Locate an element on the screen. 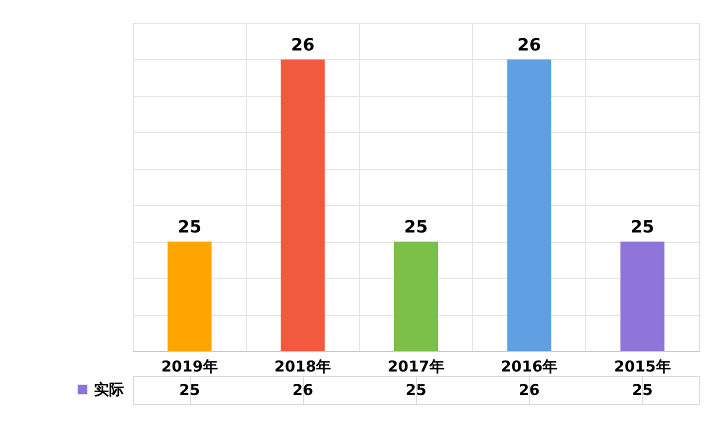 The image size is (722, 434). x-tick-label: 2018年 is located at coordinates (303, 367).